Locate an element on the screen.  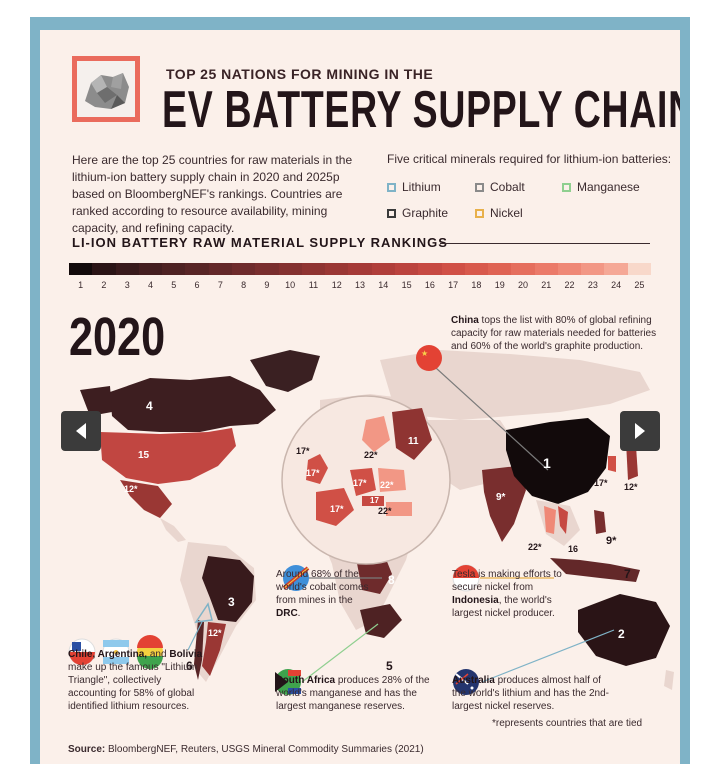
next-button is located at coordinates (640, 431).